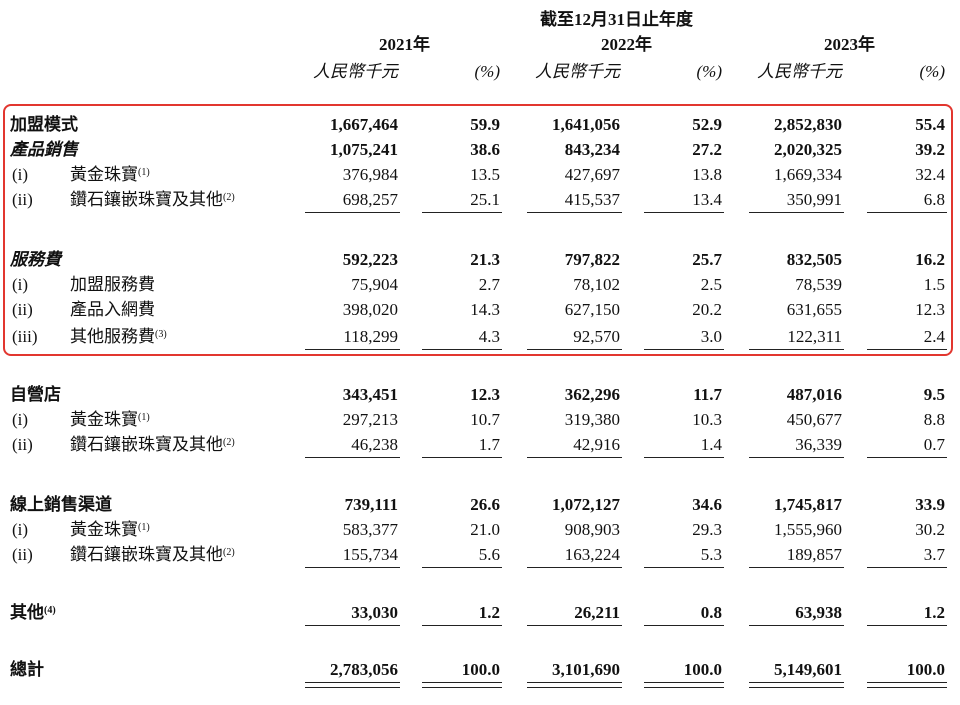 This screenshot has height=705, width=960. What do you see at coordinates (489, 284) in the screenshot?
I see `pct-cell: 2.7` at bounding box center [489, 284].